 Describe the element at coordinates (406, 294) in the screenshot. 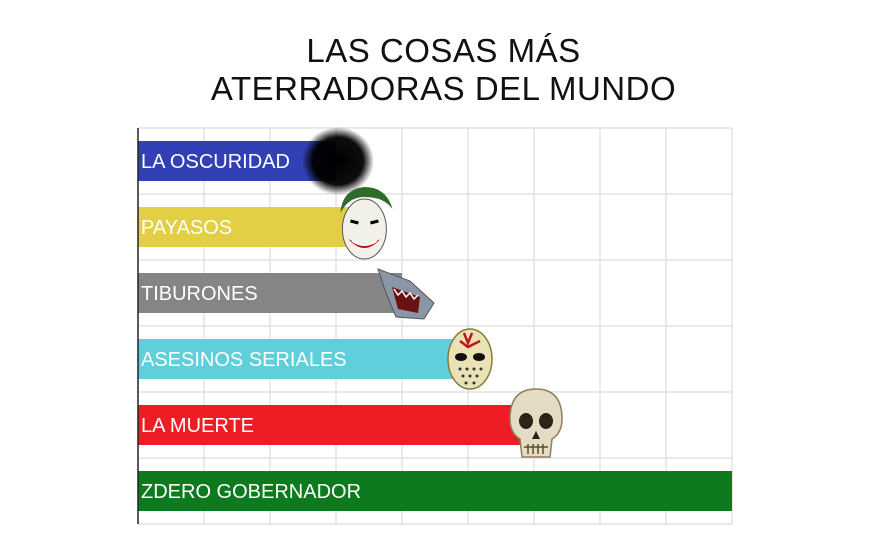

I see `shark-icon` at that location.